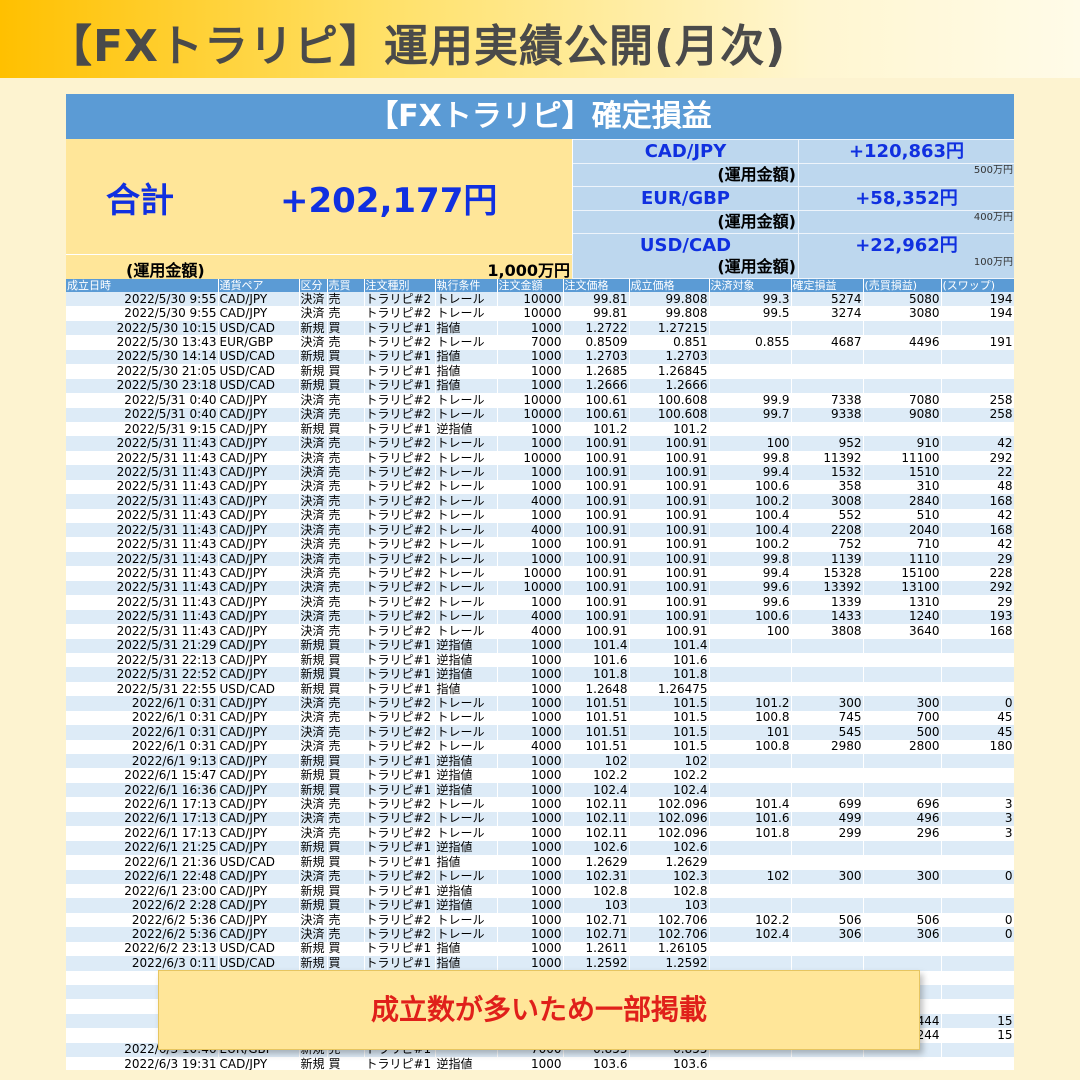 The image size is (1080, 1080). What do you see at coordinates (906, 267) in the screenshot?
I see `pair-amount-value: 100万円` at bounding box center [906, 267].